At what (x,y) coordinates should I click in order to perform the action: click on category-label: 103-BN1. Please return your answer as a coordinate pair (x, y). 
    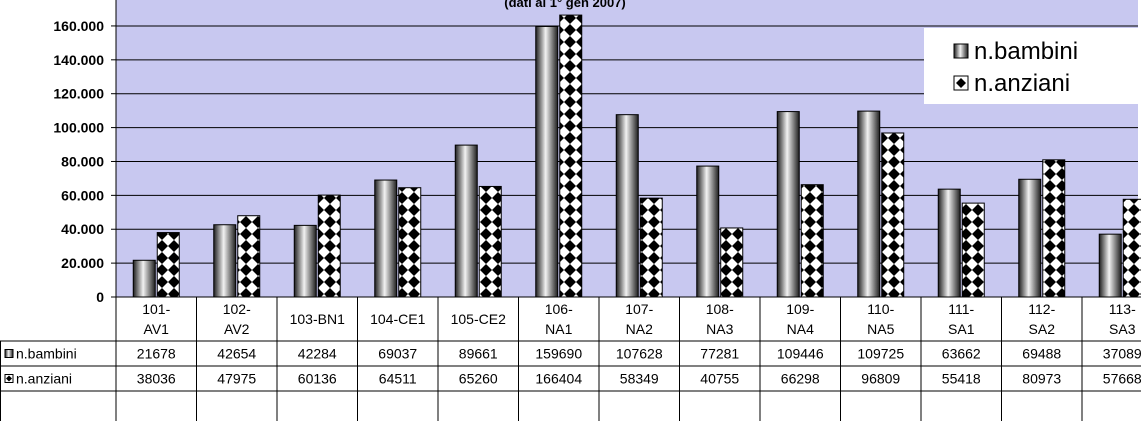
    Looking at the image, I should click on (317, 319).